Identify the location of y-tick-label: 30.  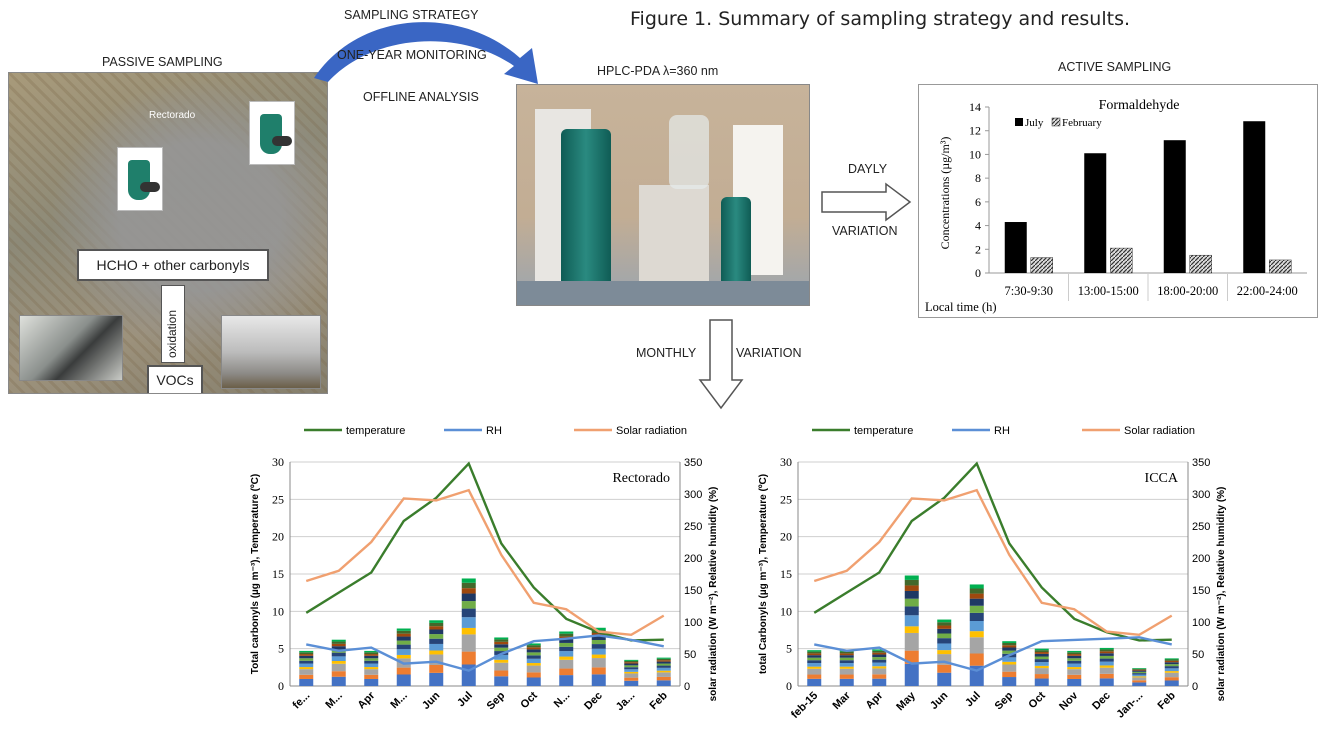
(278, 462).